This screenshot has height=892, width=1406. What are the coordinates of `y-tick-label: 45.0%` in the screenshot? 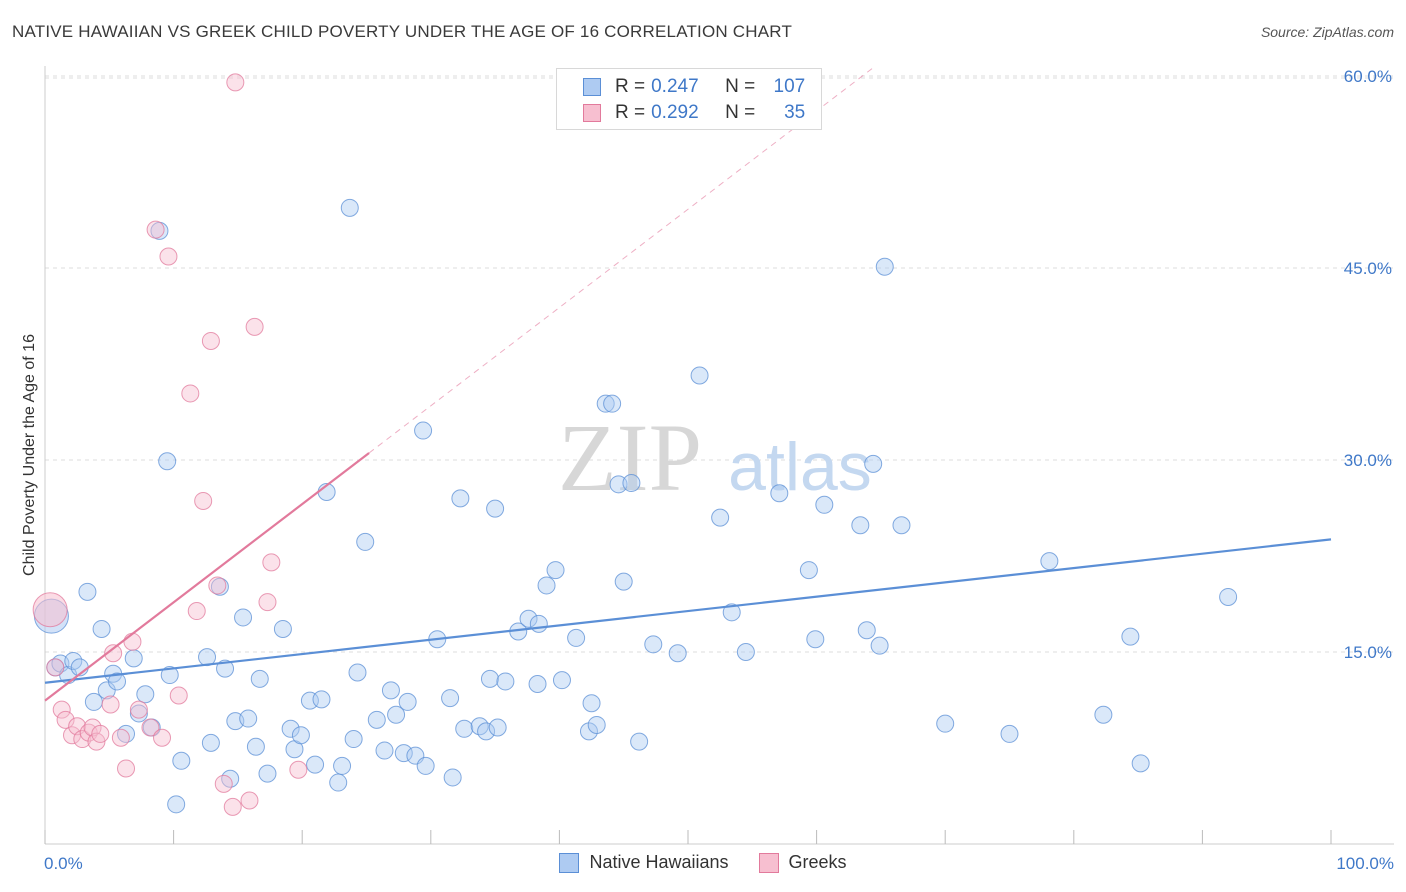 It's located at (1368, 268).